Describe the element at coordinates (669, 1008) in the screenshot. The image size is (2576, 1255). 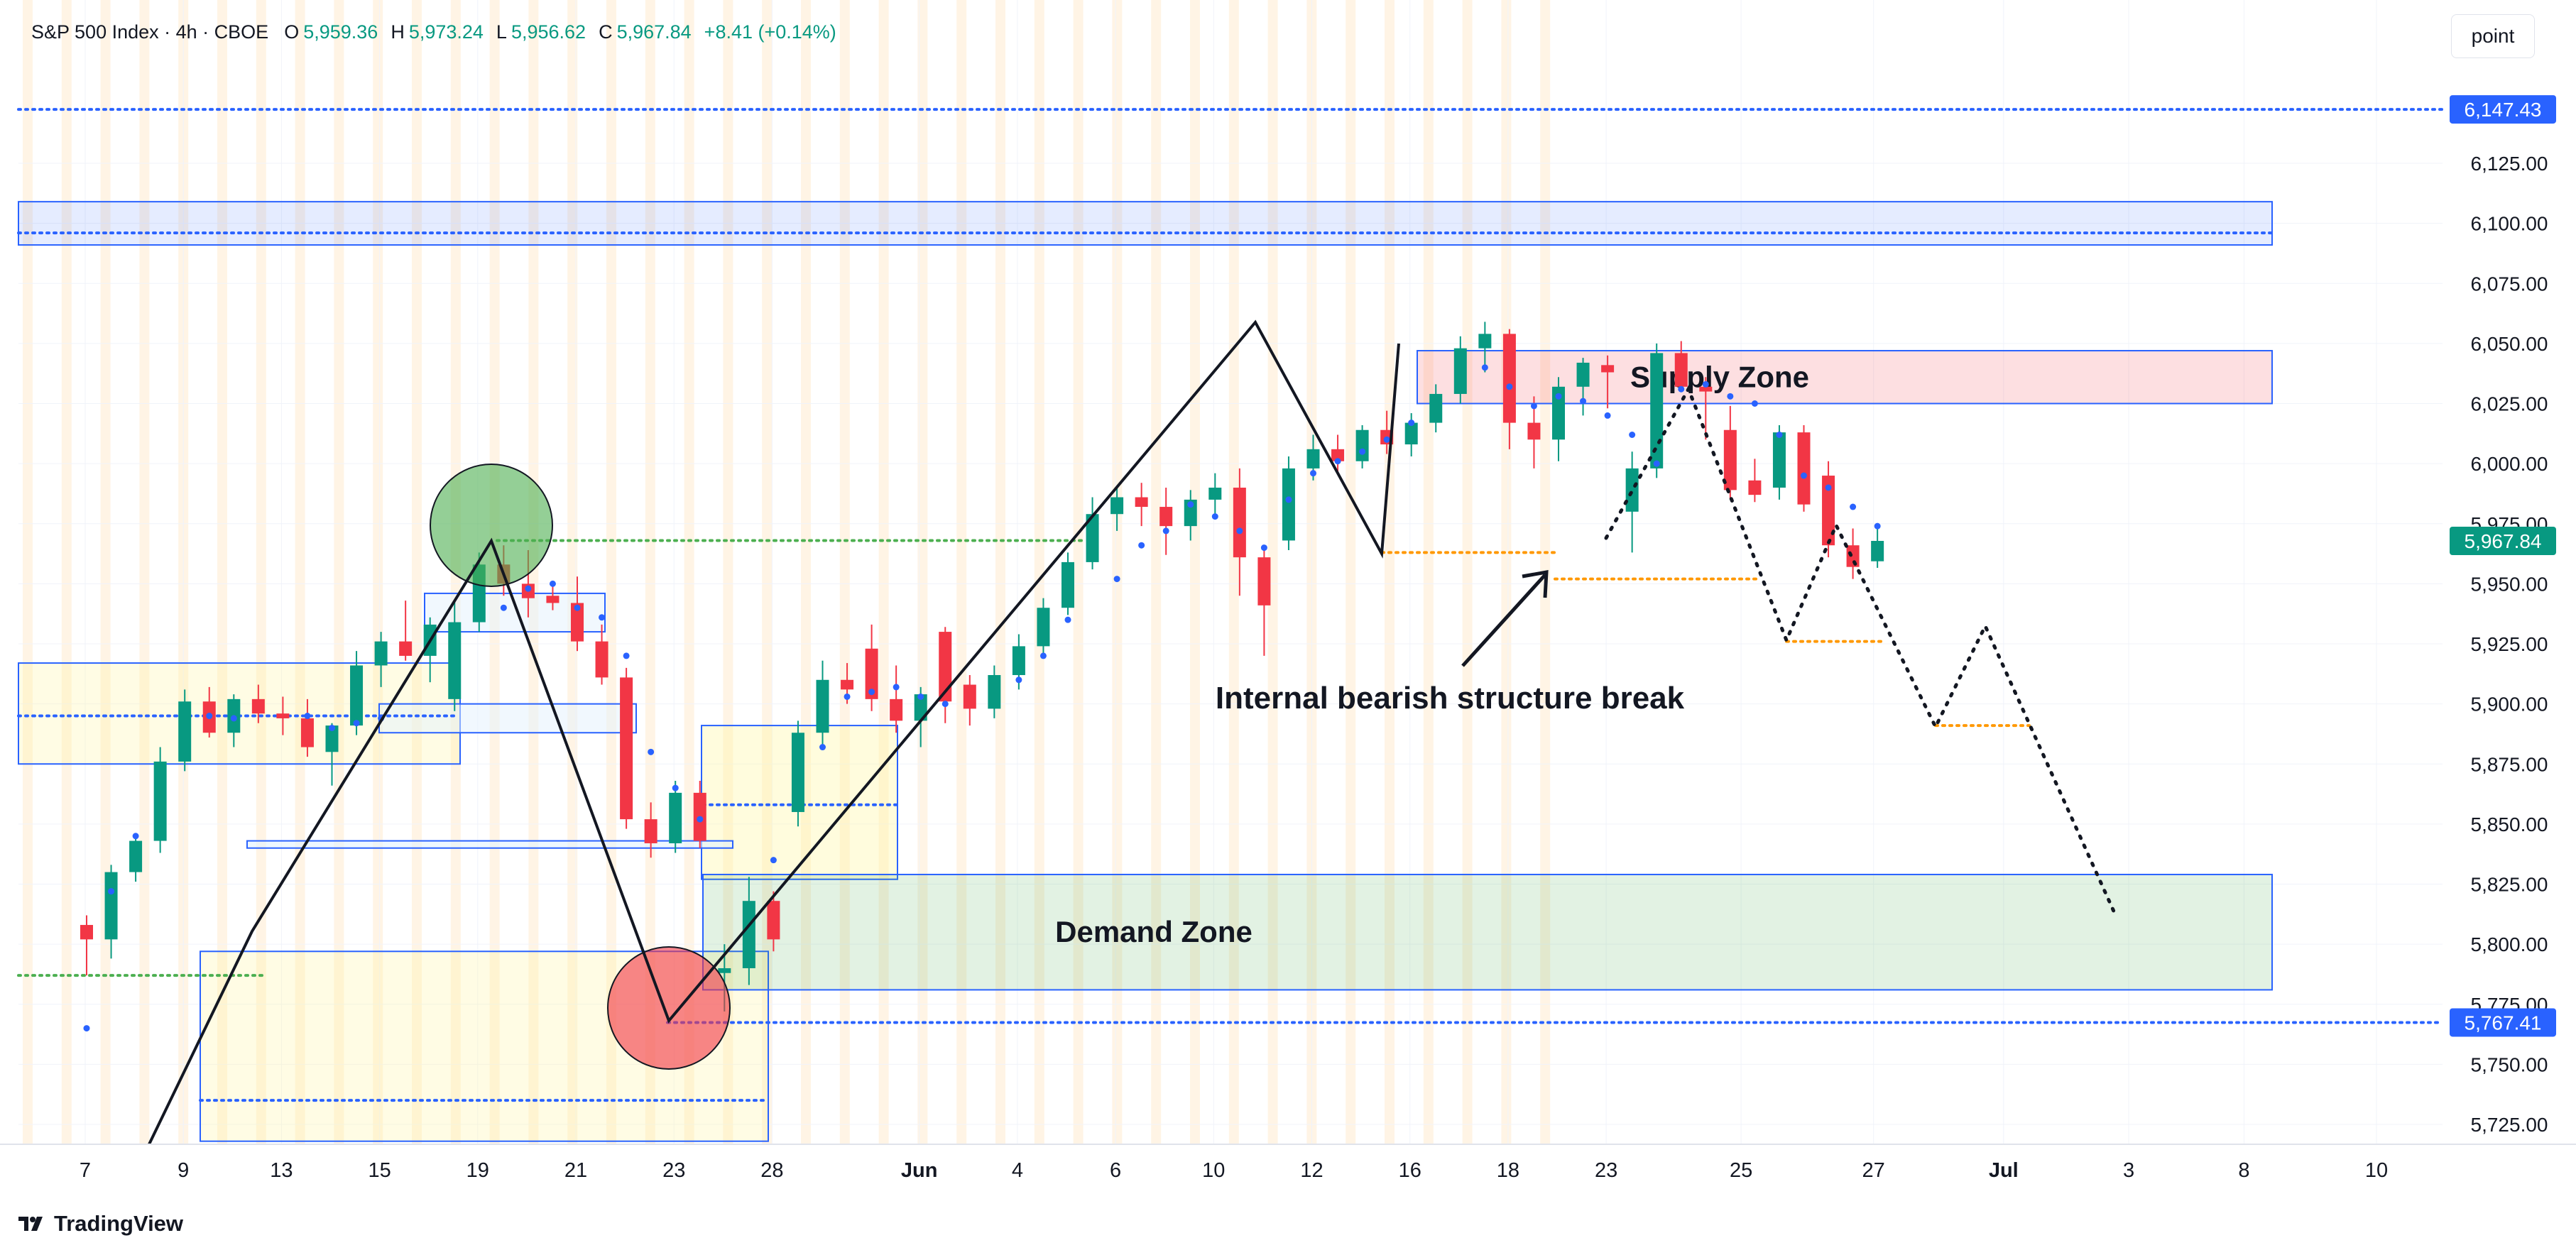
I see `swing-low-circle` at that location.